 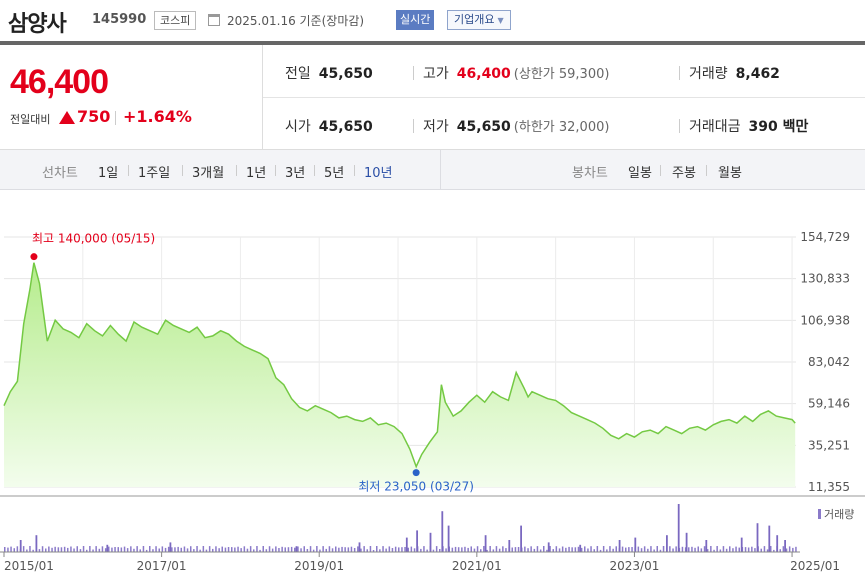 What do you see at coordinates (561, 74) in the screenshot?
I see `stat-sub: (상한가 59,300)` at bounding box center [561, 74].